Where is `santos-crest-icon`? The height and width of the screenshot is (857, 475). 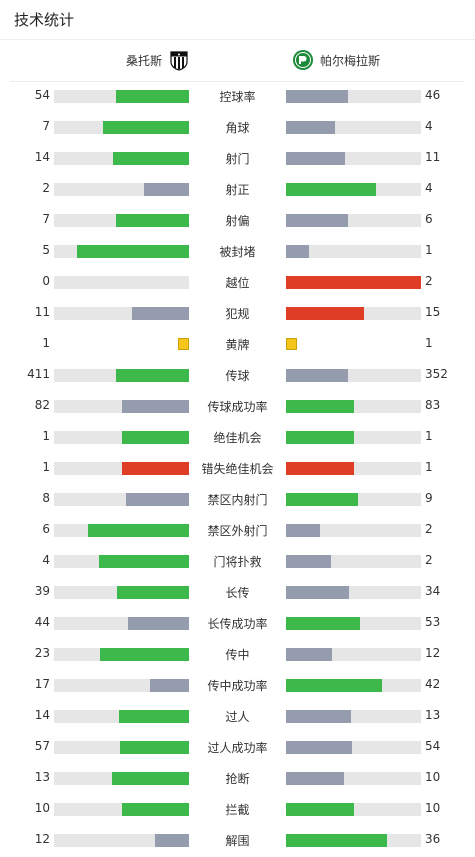 santos-crest-icon is located at coordinates (179, 61).